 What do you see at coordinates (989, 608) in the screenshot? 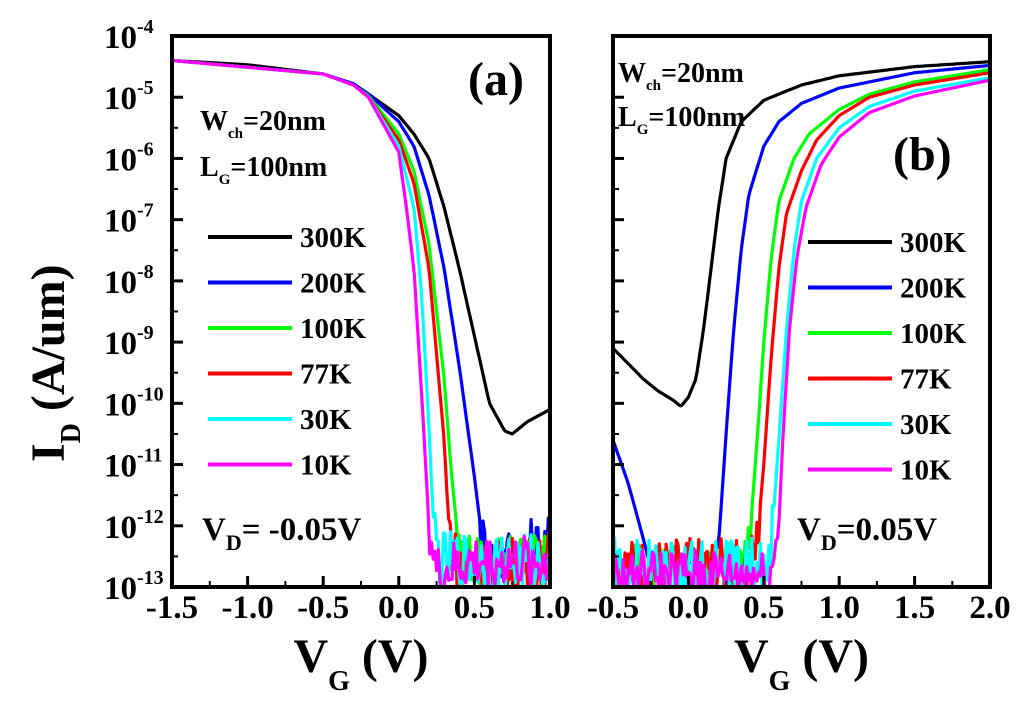
I see `x-tick-label: 2.0` at bounding box center [989, 608].